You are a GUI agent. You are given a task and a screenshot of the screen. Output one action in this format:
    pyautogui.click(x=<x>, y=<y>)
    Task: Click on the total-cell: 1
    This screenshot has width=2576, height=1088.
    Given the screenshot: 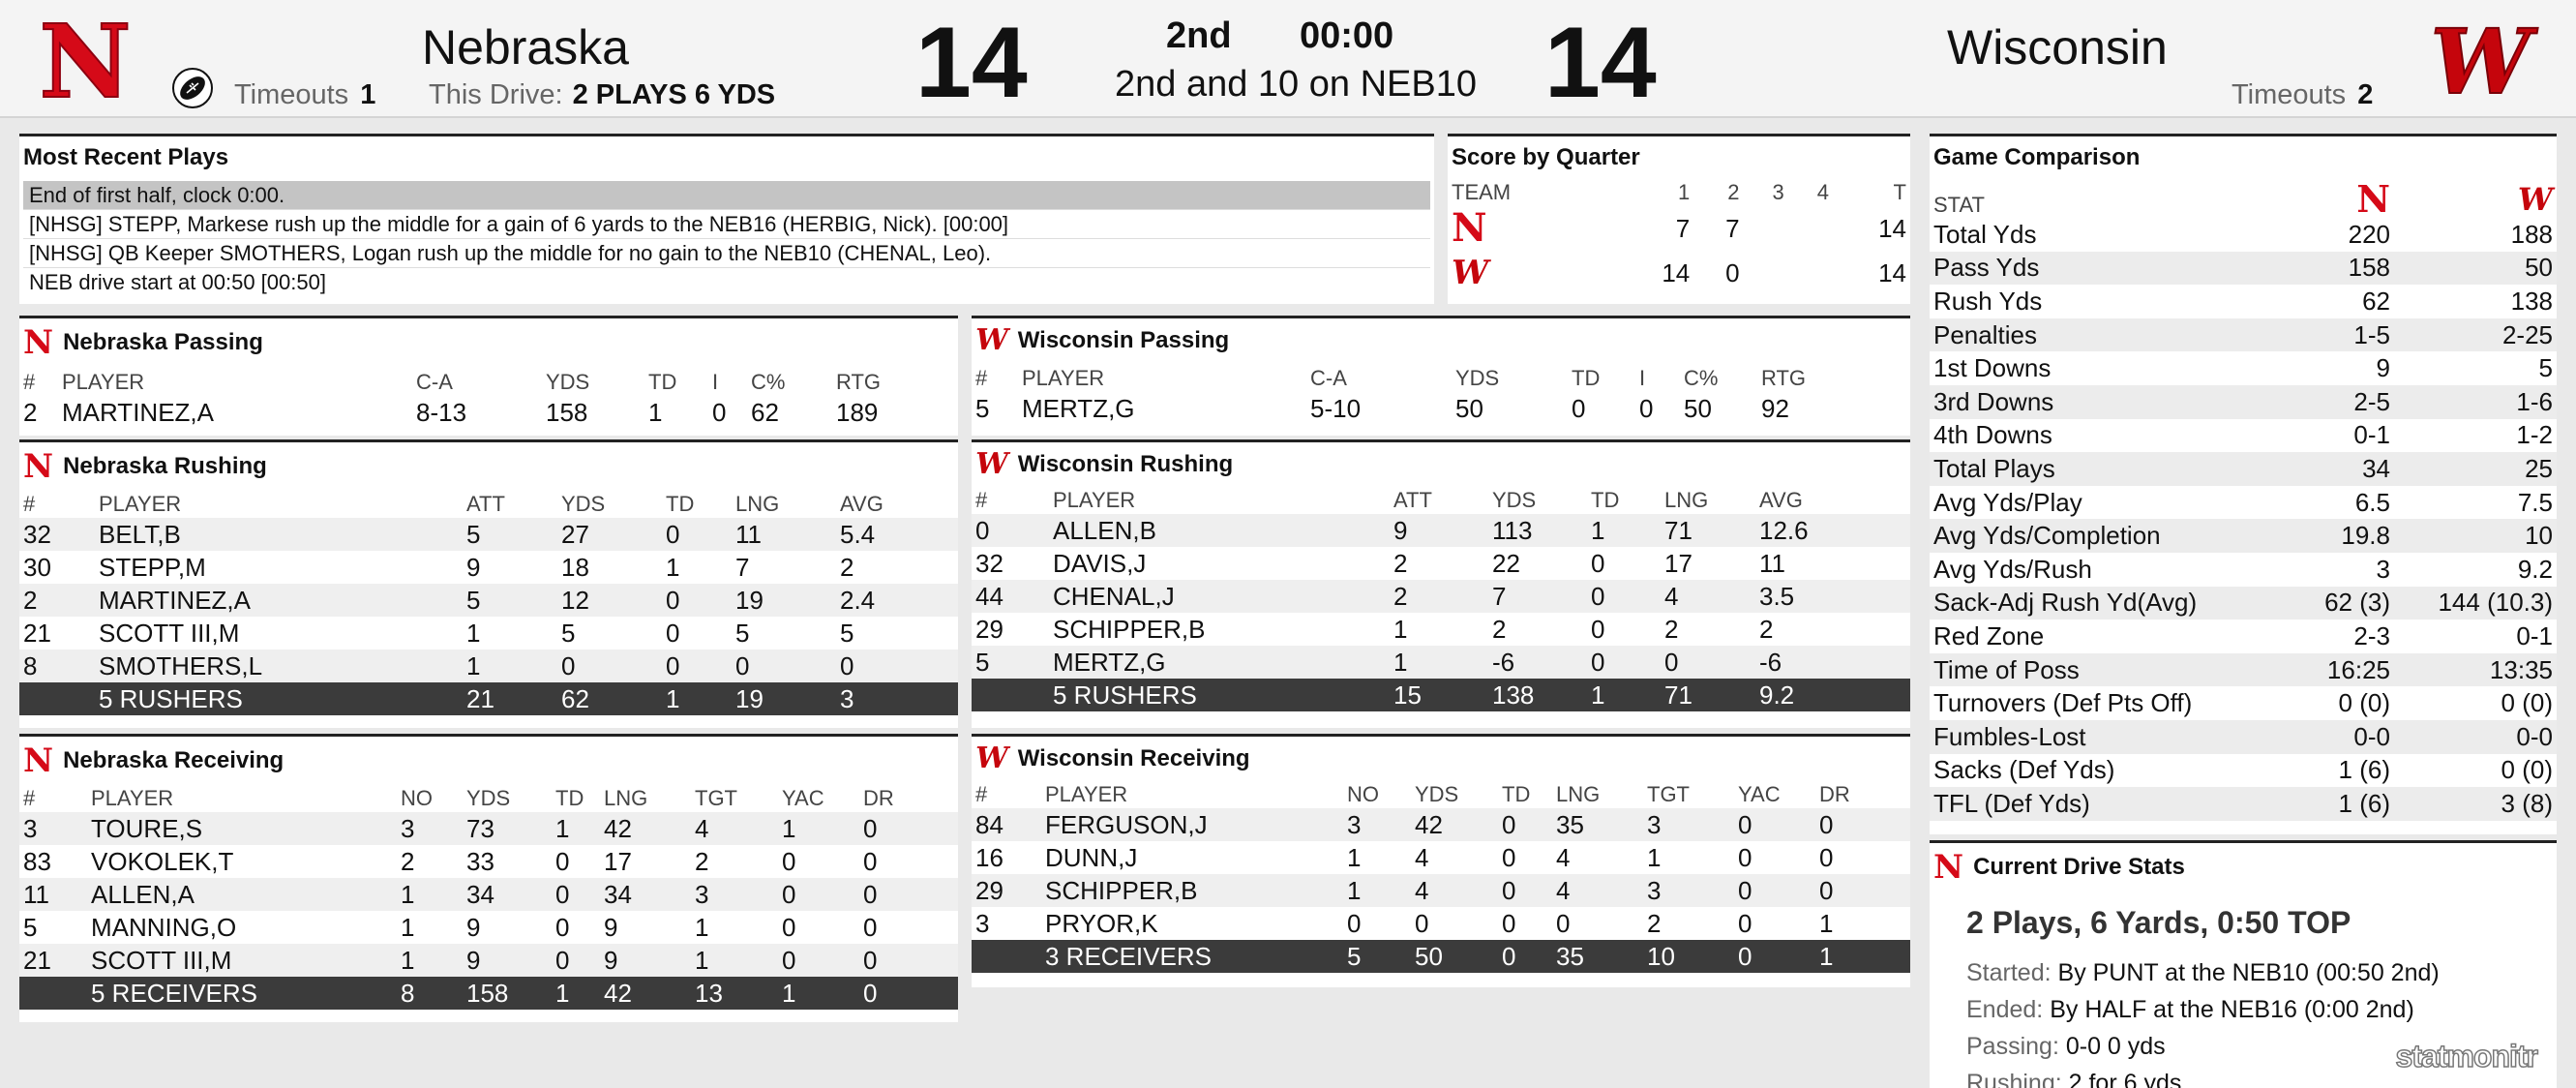 What is the action you would take?
    pyautogui.click(x=818, y=994)
    